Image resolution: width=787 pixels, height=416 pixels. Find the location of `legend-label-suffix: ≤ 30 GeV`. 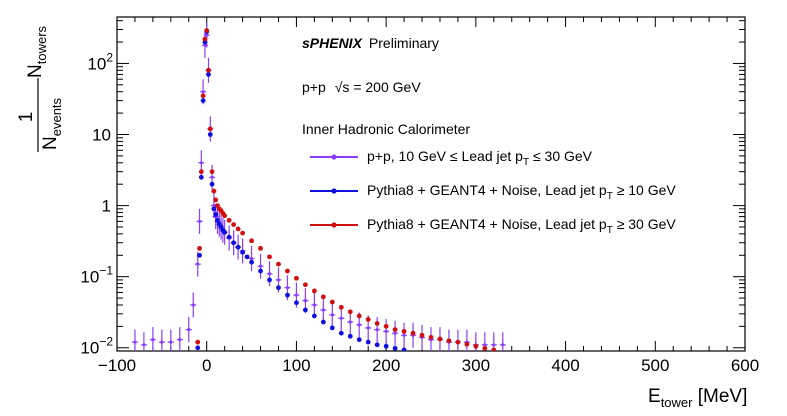

legend-label-suffix: ≤ 30 GeV is located at coordinates (561, 156).